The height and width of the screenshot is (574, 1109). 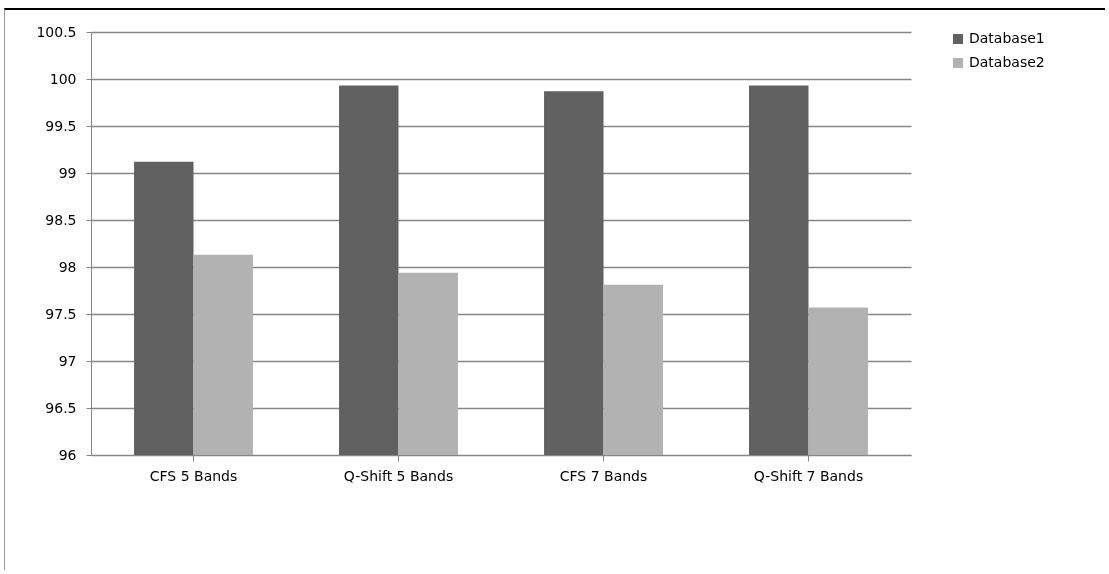 What do you see at coordinates (1007, 38) in the screenshot?
I see `legend-label: Database1` at bounding box center [1007, 38].